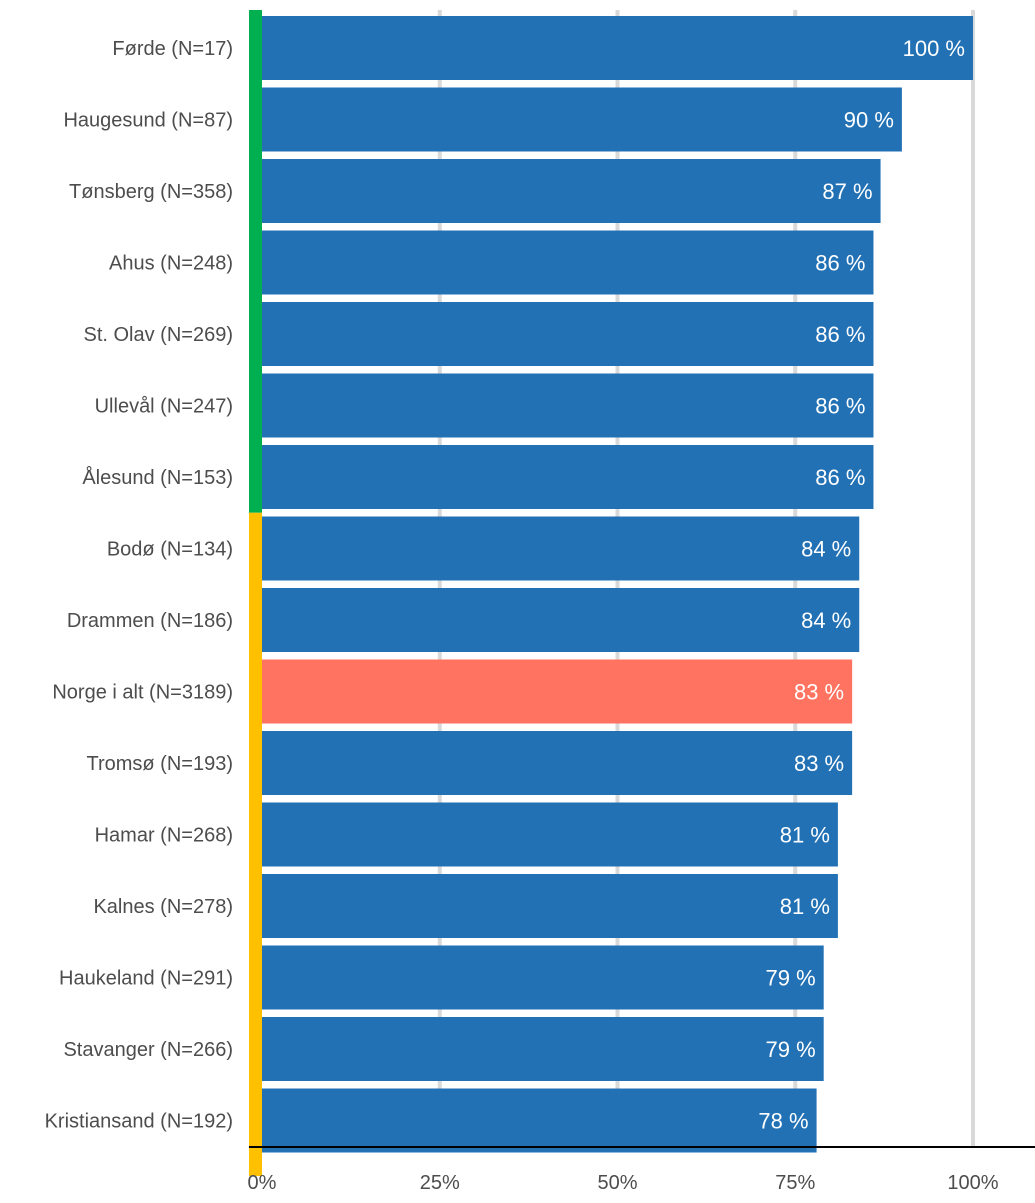 The image size is (1035, 1203). What do you see at coordinates (146, 979) in the screenshot?
I see `category-label-13: Haukeland (N=291)` at bounding box center [146, 979].